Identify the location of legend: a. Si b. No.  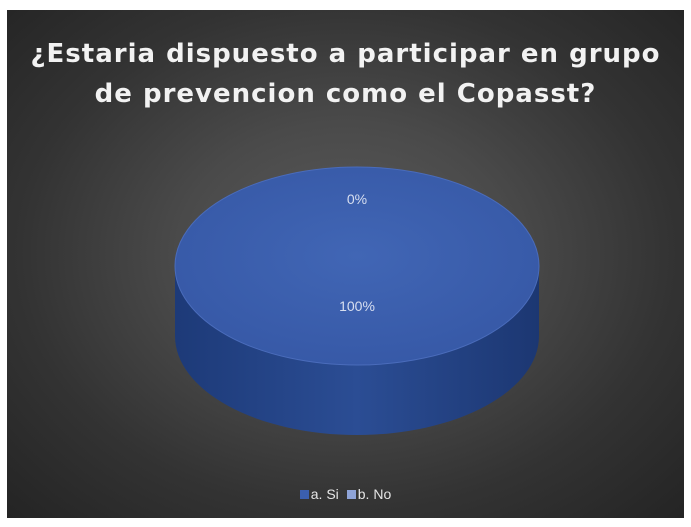
(345, 494).